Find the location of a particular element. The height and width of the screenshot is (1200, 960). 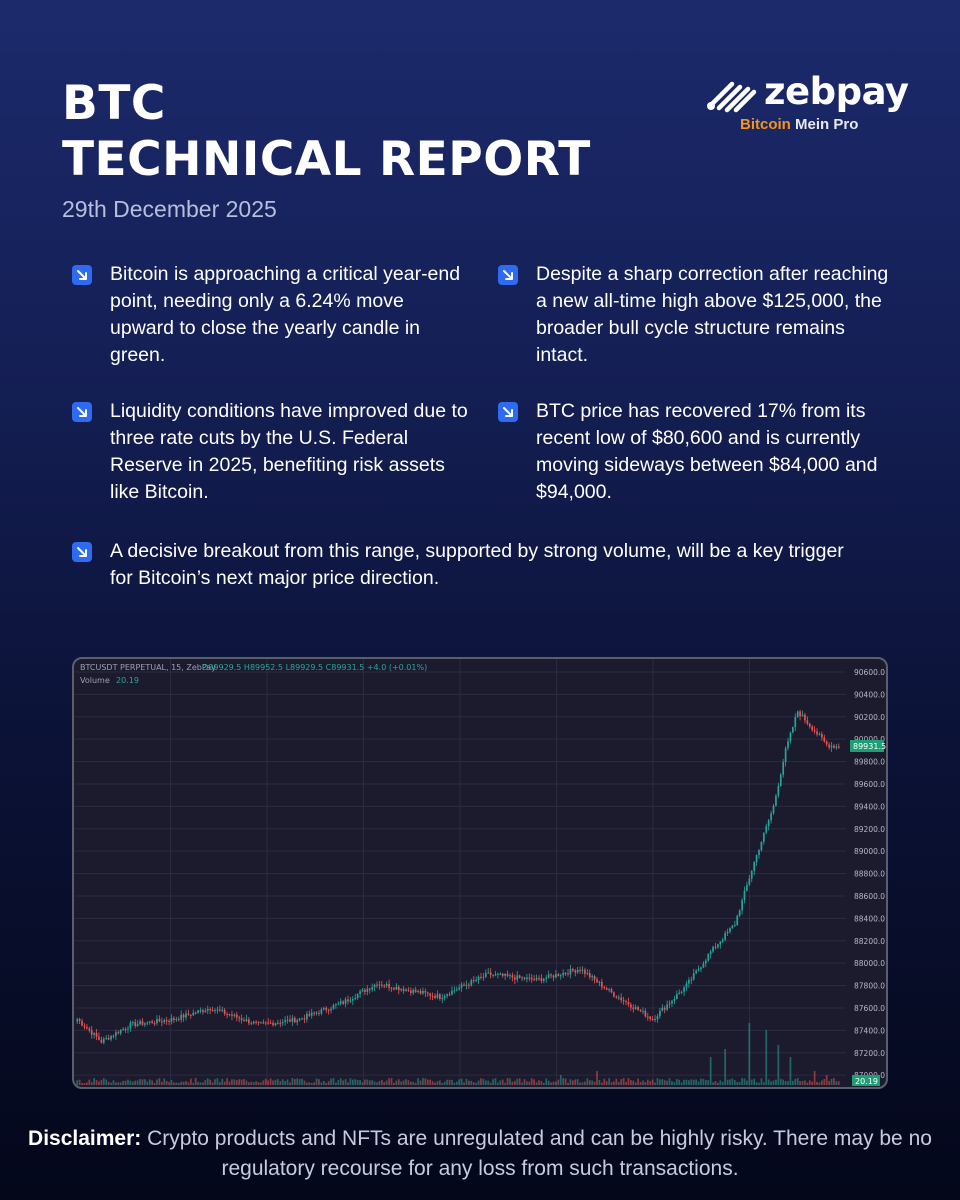

price-tick-label: 90200.0 is located at coordinates (869, 717).